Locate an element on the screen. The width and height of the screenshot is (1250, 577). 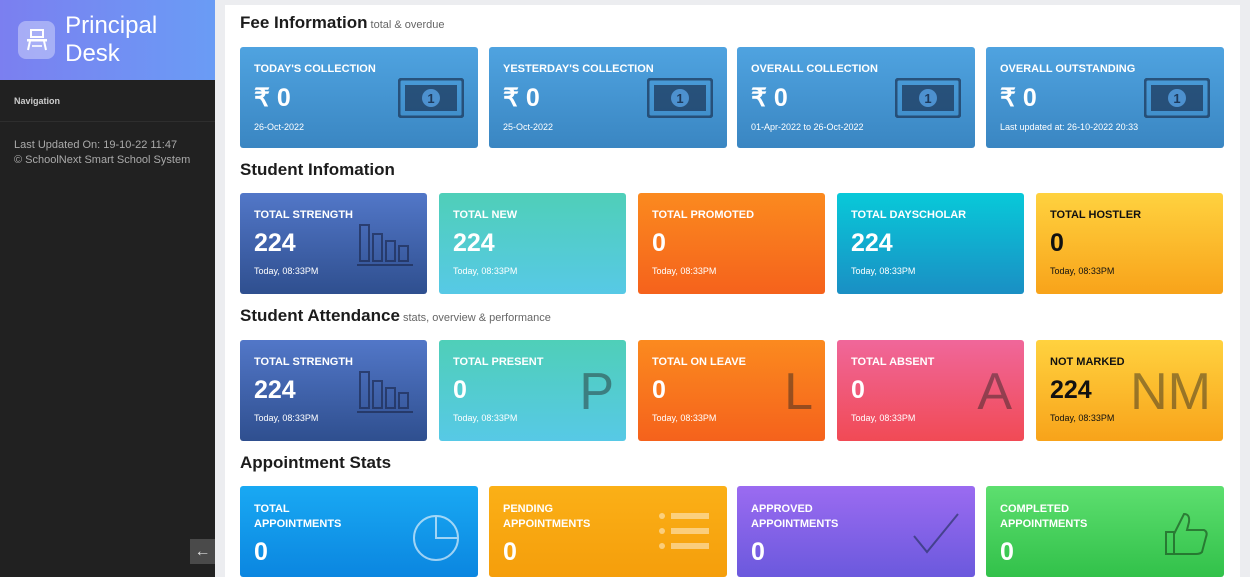
attendance-card: TOTAL ABSENT 0 Today, 08:33PM A is located at coordinates (930, 390).